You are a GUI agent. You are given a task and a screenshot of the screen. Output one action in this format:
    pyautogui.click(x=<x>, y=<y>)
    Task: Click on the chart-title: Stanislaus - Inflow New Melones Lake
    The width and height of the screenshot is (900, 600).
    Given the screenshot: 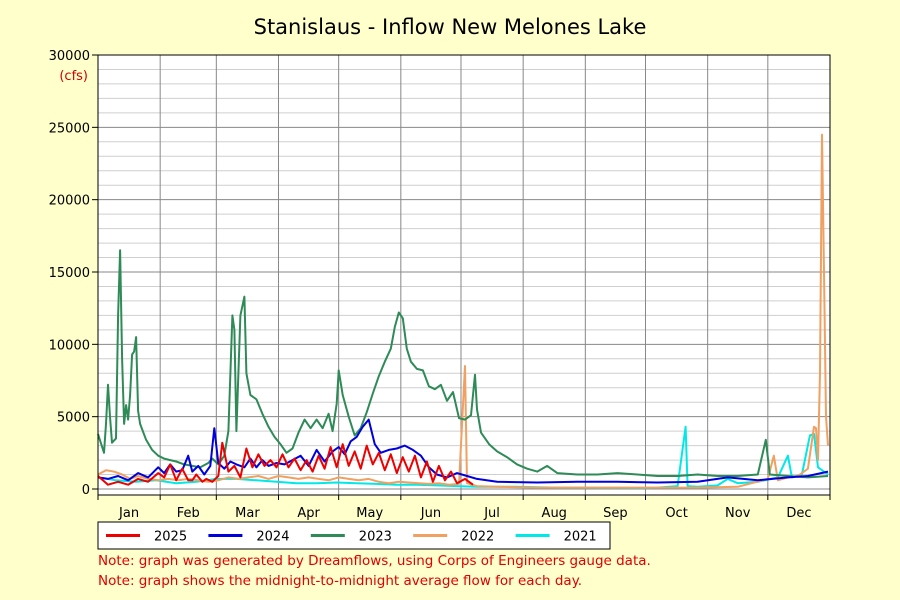 What is the action you would take?
    pyautogui.click(x=450, y=27)
    